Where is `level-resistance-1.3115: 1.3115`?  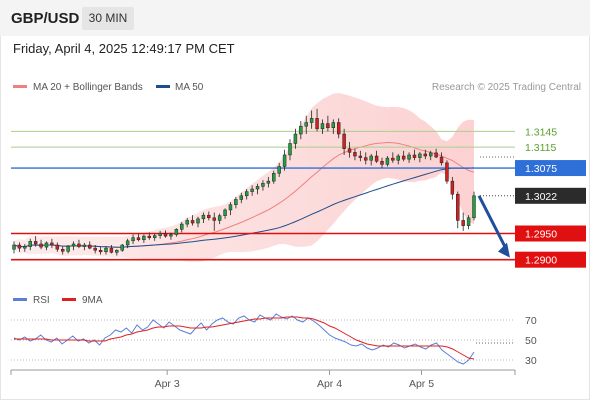
level-resistance-1.3115: 1.3115 is located at coordinates (283, 148).